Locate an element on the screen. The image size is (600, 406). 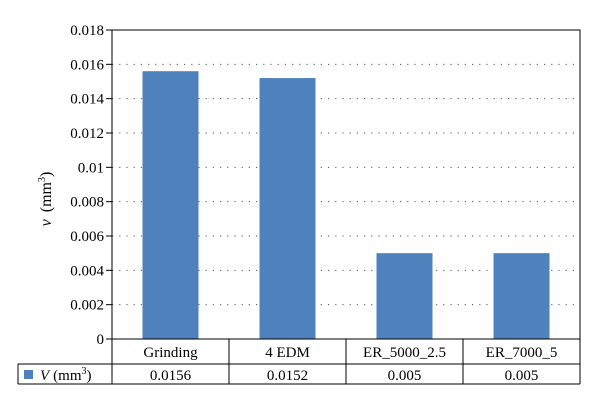
legend-swatch is located at coordinates (28, 374).